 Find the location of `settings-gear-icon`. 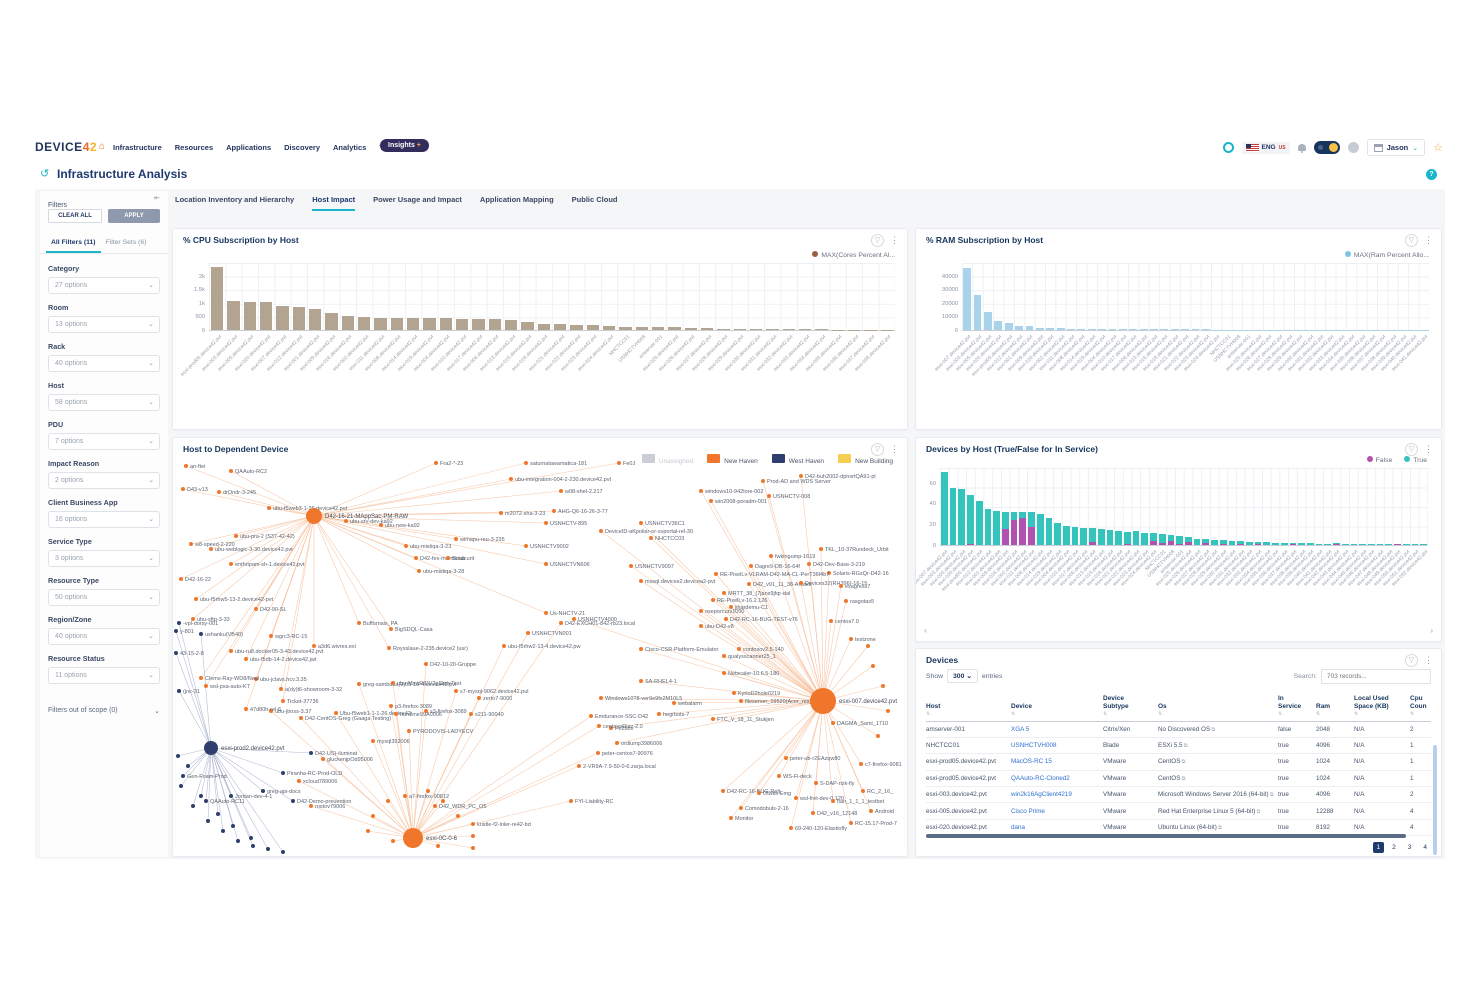

settings-gear-icon is located at coordinates (1353, 147).